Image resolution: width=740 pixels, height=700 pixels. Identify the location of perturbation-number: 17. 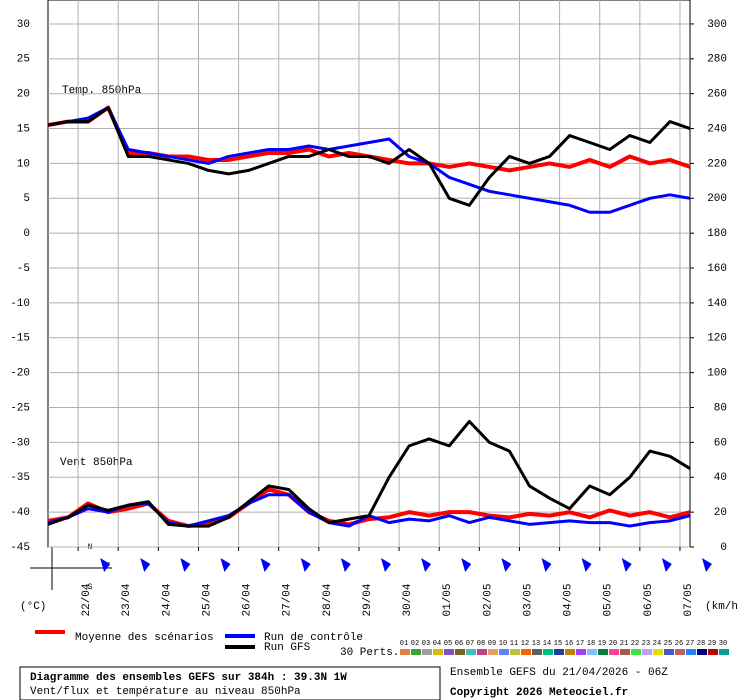
(580, 644).